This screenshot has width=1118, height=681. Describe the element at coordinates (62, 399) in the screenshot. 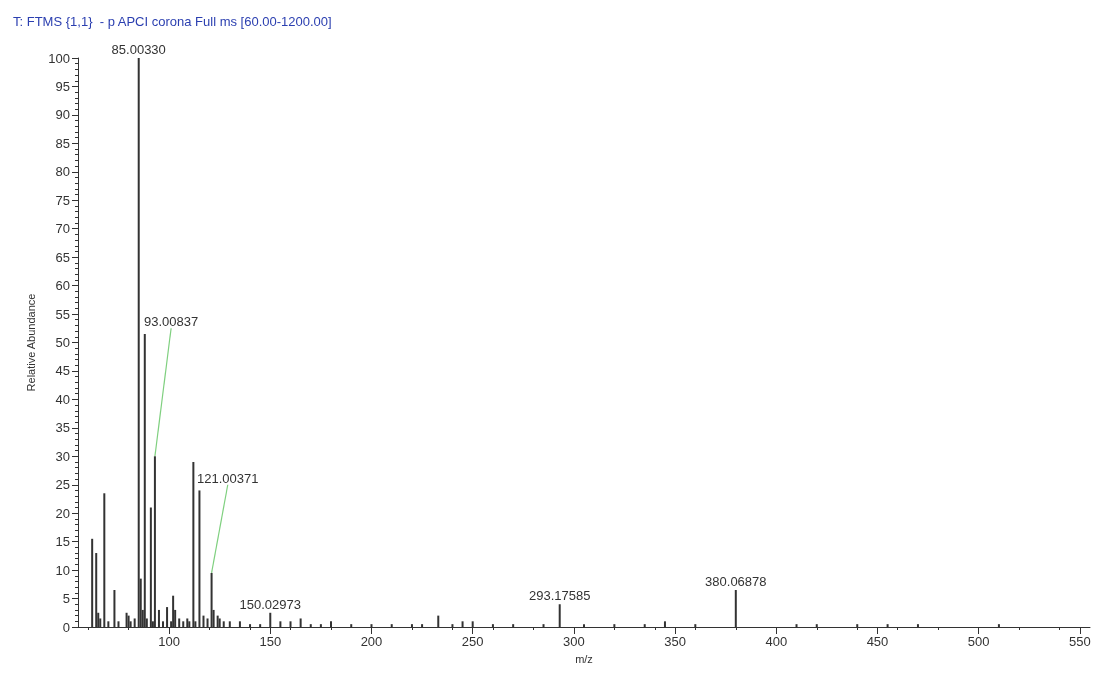

I see `y-tick-label: 40` at that location.